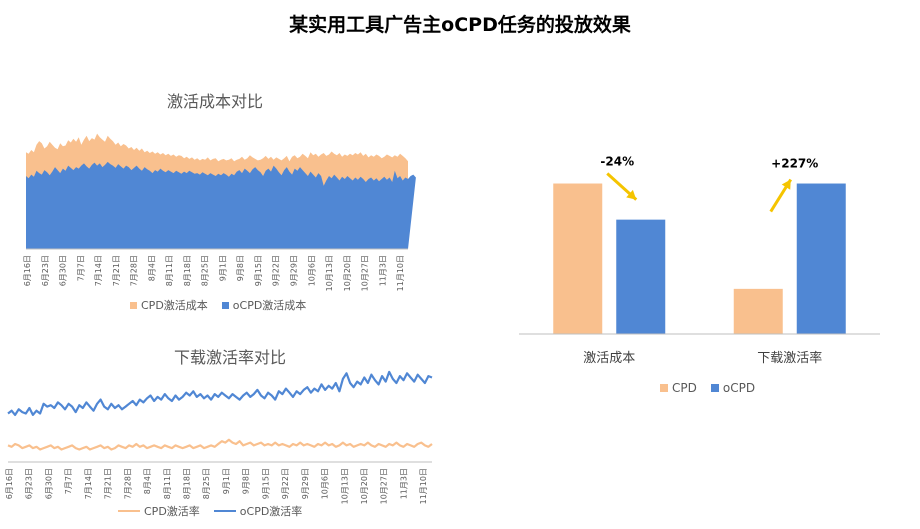 The width and height of the screenshot is (920, 529). Describe the element at coordinates (707, 388) in the screenshot. I see `bar-chart-legend: CPD oCPD` at that location.